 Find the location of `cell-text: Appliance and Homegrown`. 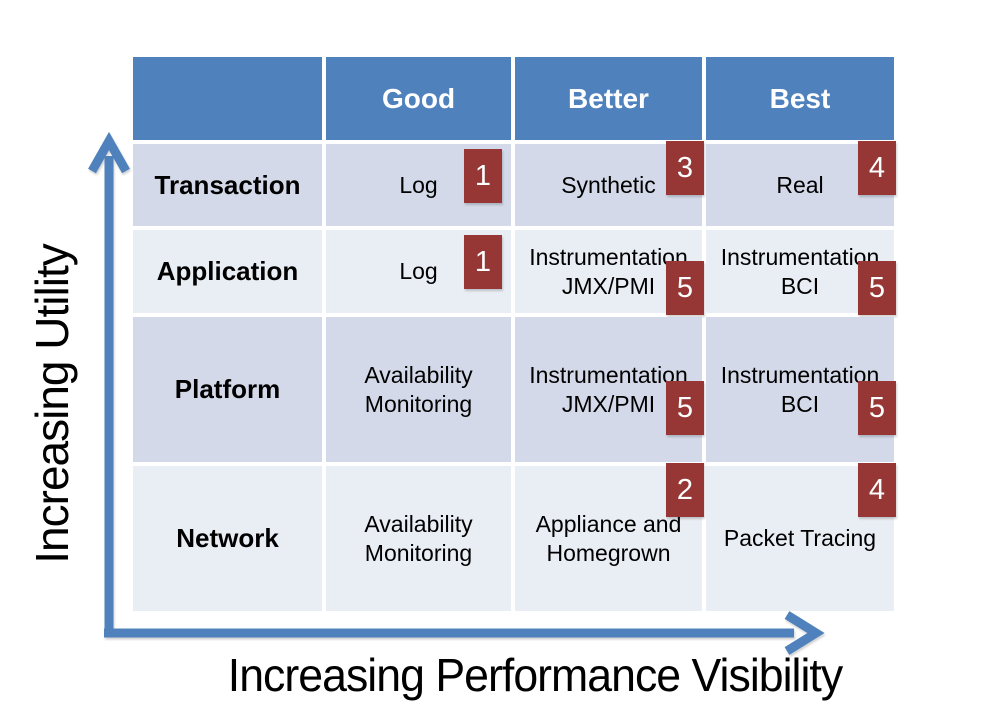

cell-text: Appliance and Homegrown is located at coordinates (608, 538).